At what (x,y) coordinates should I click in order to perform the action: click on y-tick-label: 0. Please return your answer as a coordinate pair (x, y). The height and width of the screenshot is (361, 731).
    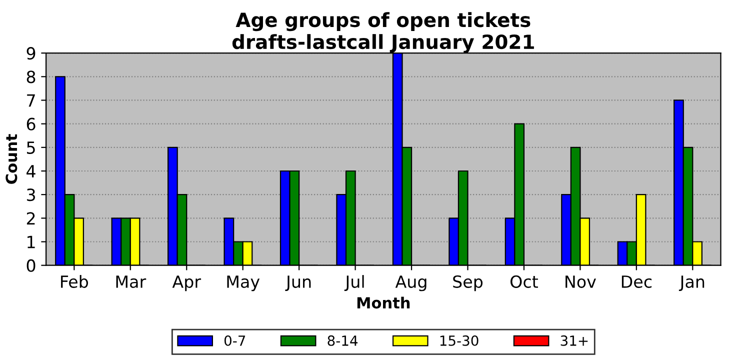
    Looking at the image, I should click on (31, 265).